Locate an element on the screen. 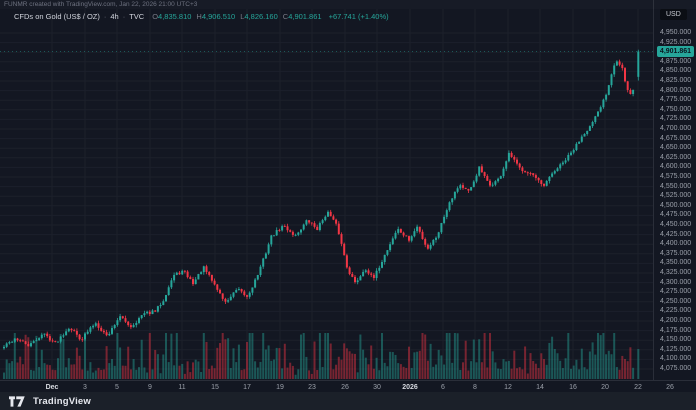 The width and height of the screenshot is (696, 410). price-tick-label: 4,275.000 is located at coordinates (676, 292).